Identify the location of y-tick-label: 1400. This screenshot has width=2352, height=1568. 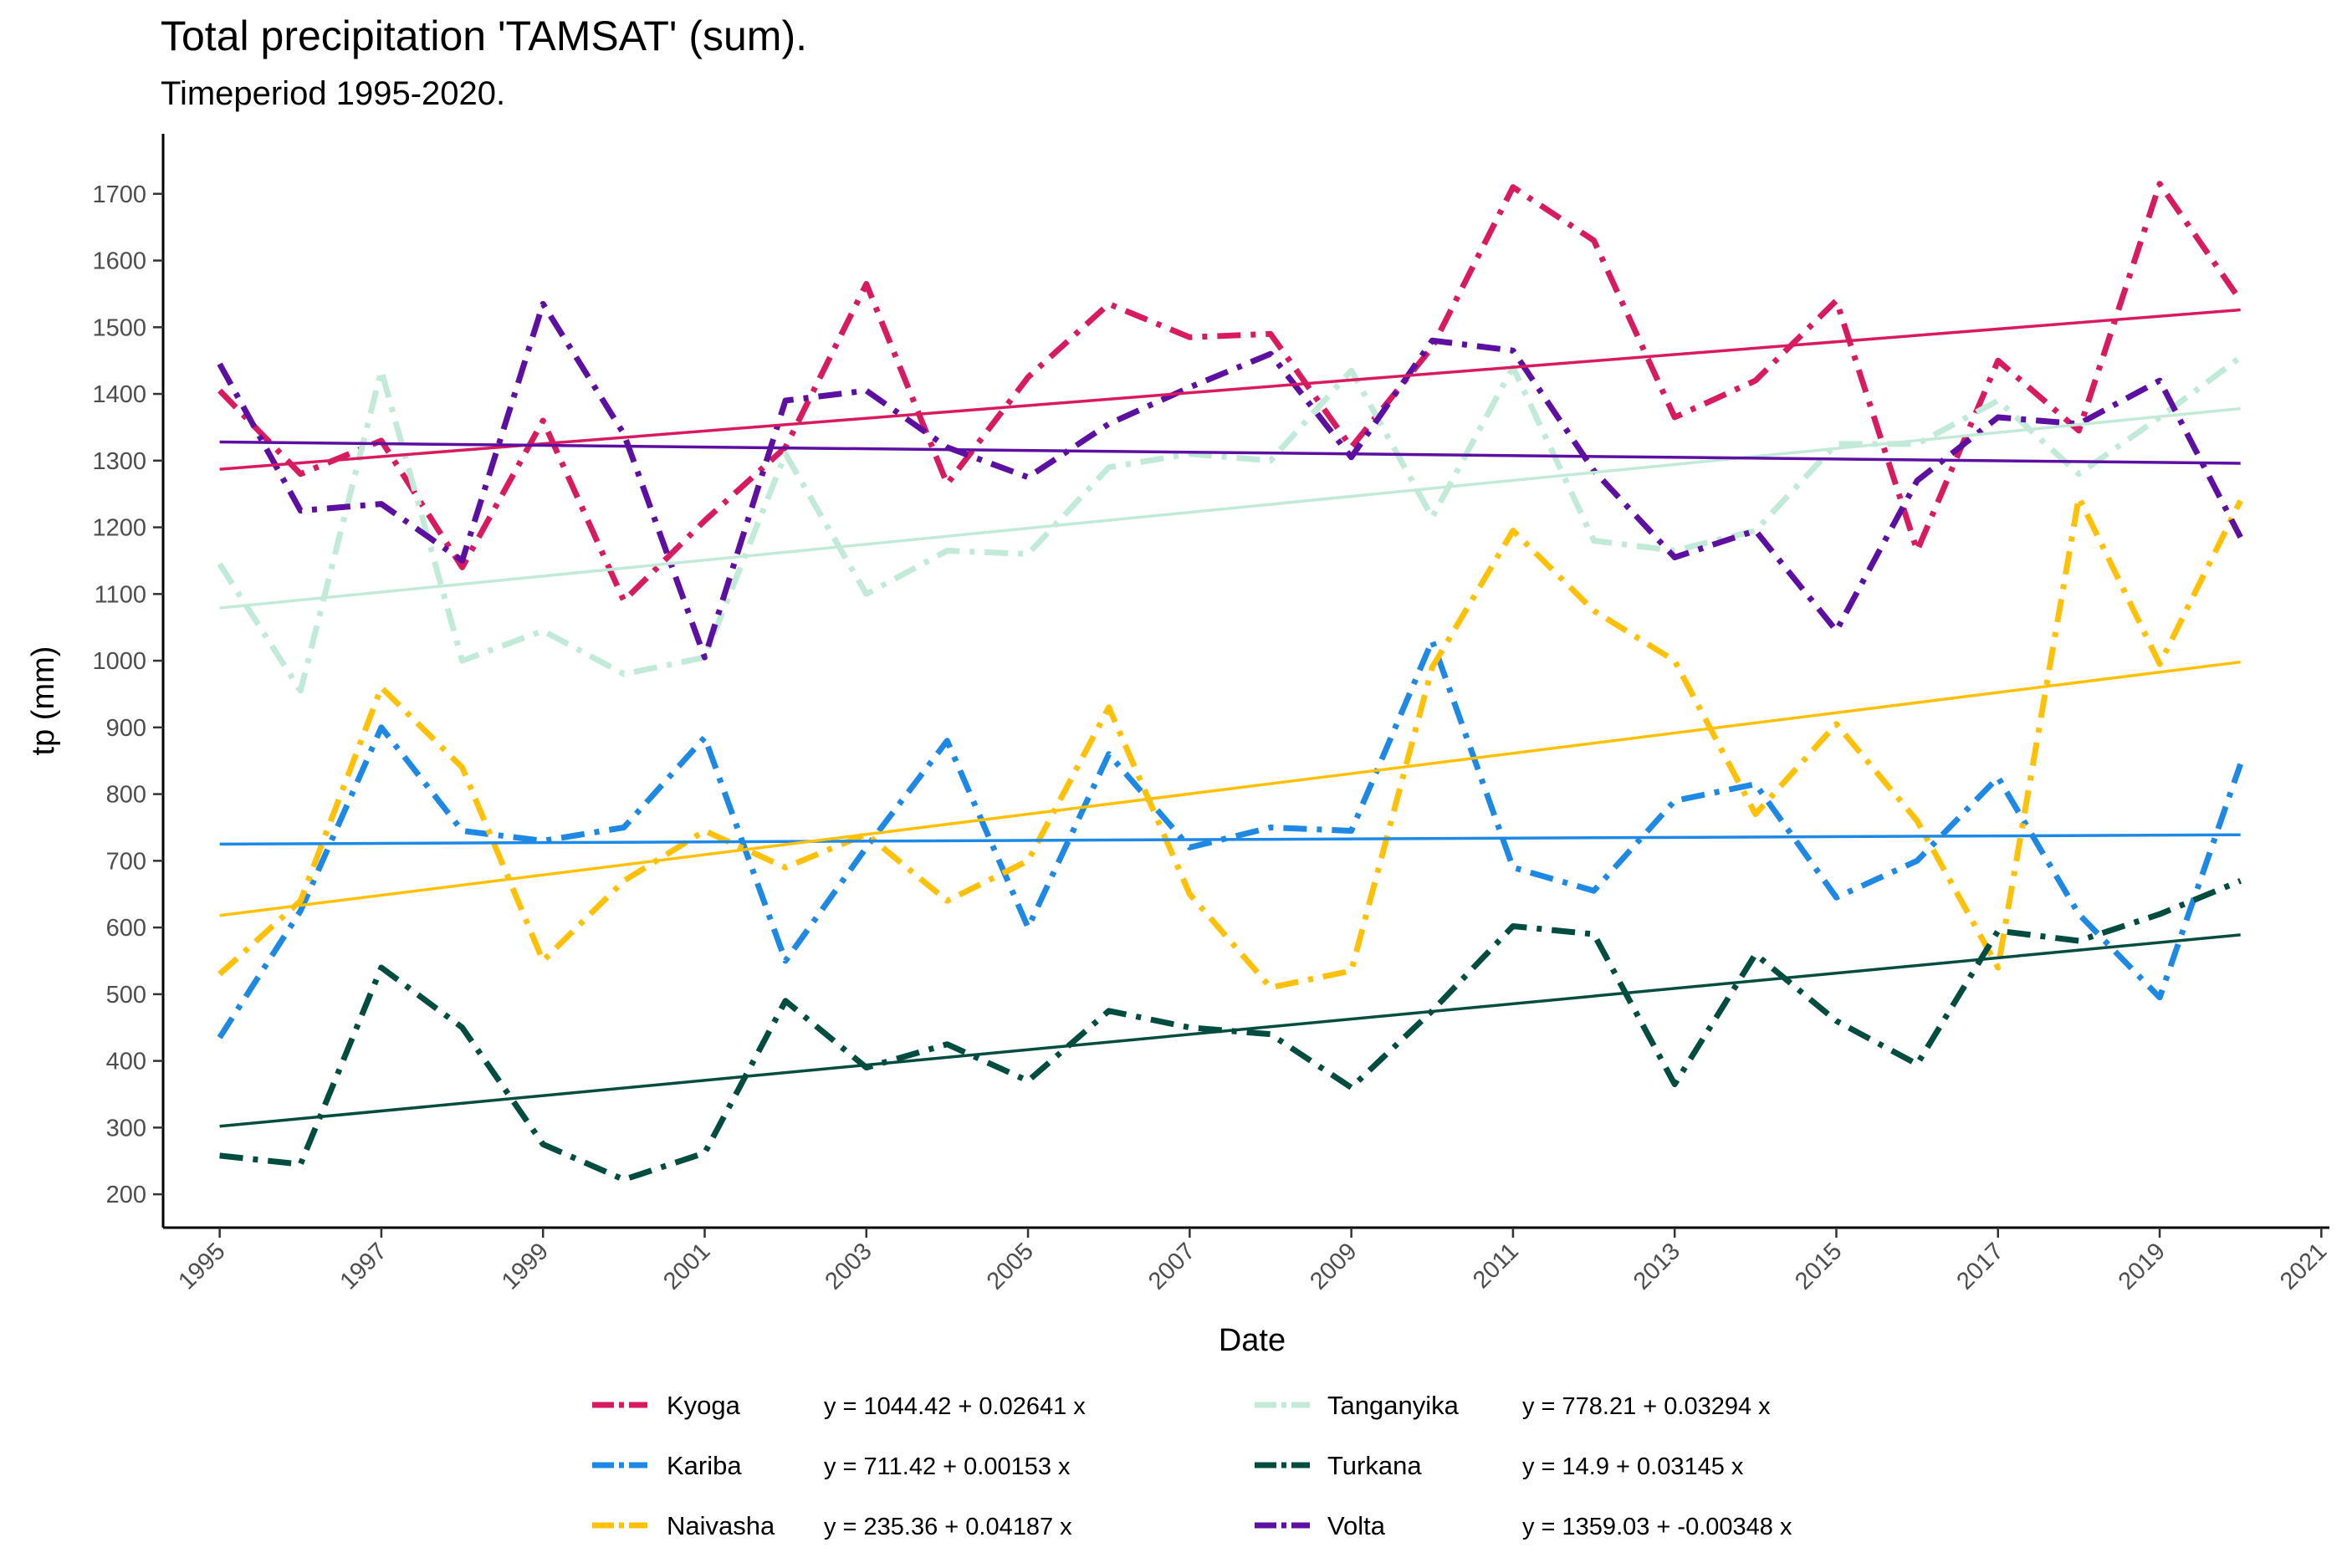
(119, 394).